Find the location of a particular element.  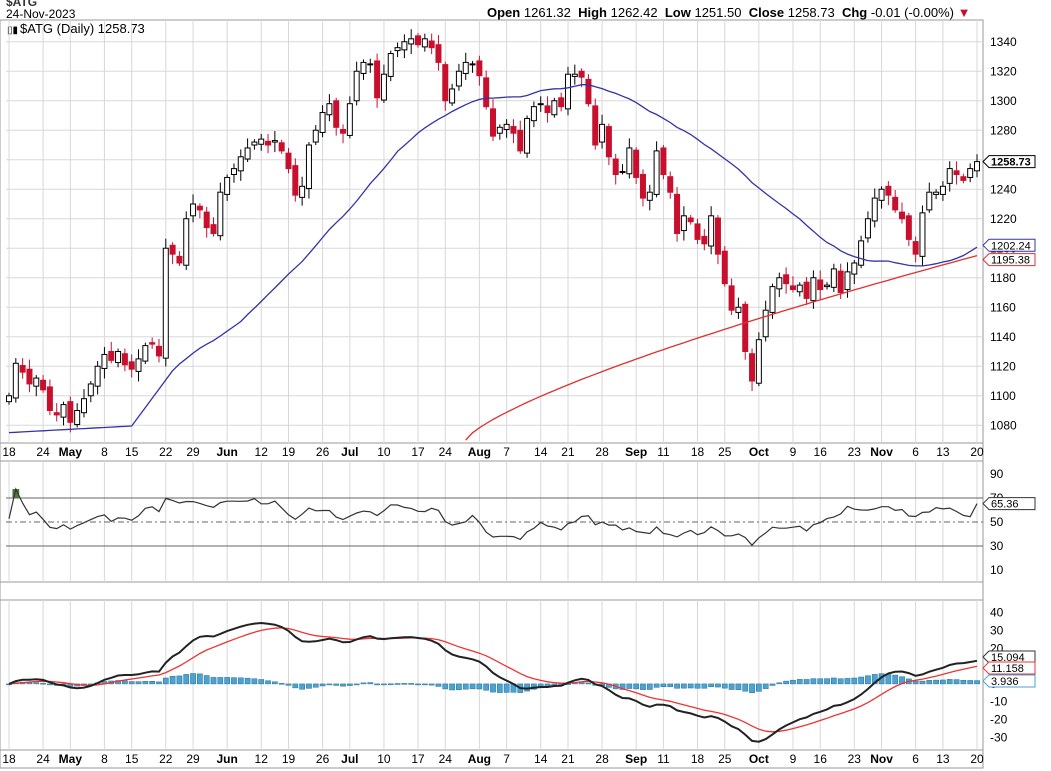

x-tick-label: 25 is located at coordinates (725, 452).